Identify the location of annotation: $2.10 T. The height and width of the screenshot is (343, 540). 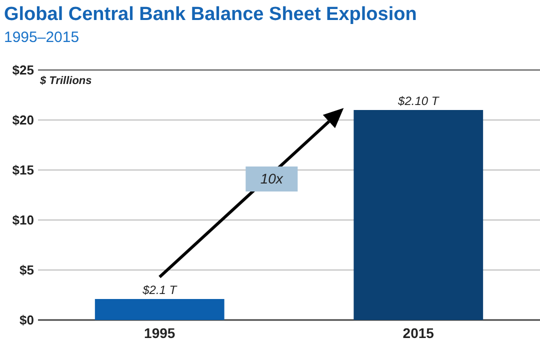
(418, 101).